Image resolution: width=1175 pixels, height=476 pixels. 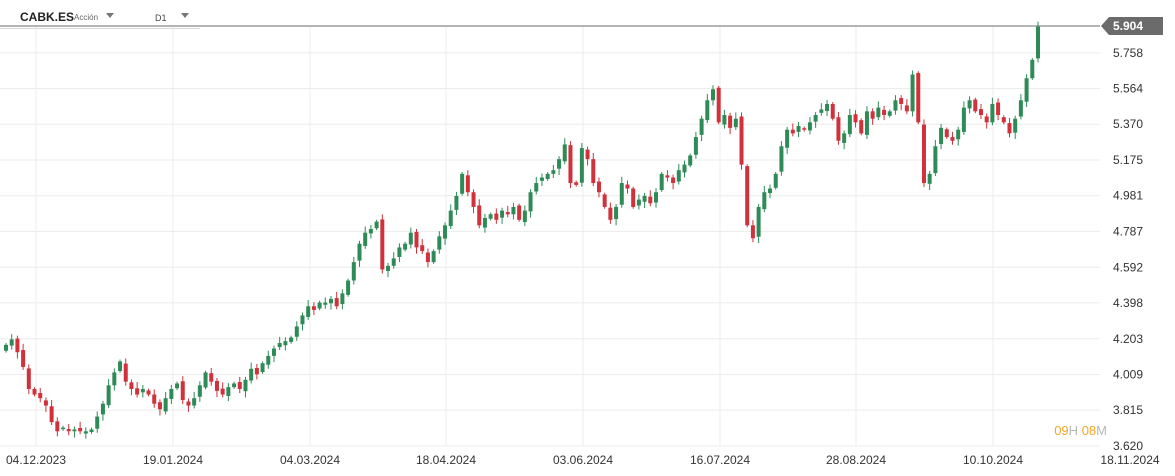 What do you see at coordinates (47, 17) in the screenshot?
I see `symbol-selector: CABK.ES` at bounding box center [47, 17].